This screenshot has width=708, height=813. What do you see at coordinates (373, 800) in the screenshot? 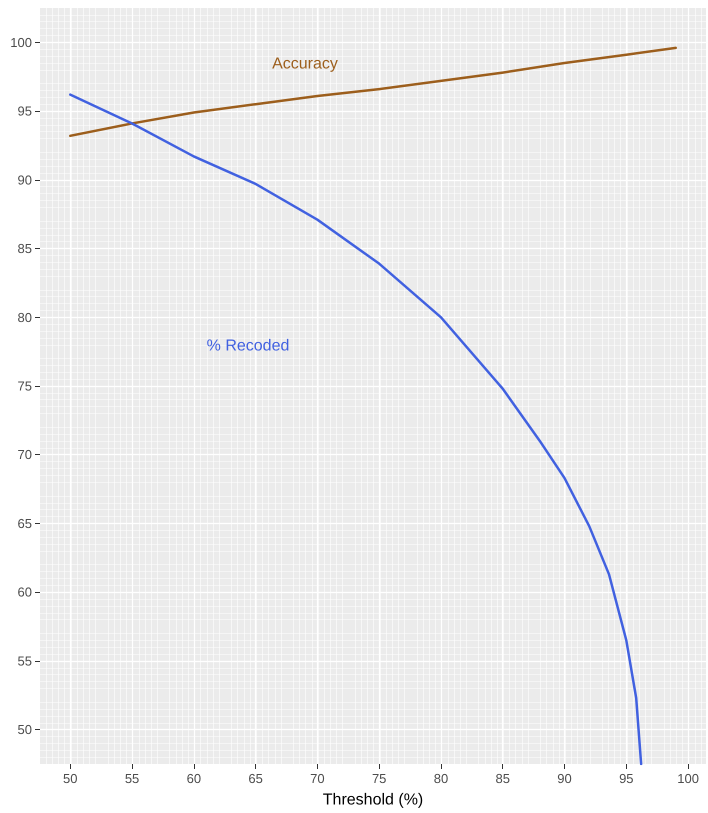
I see `x-axis-title: Threshold (%)` at bounding box center [373, 800].